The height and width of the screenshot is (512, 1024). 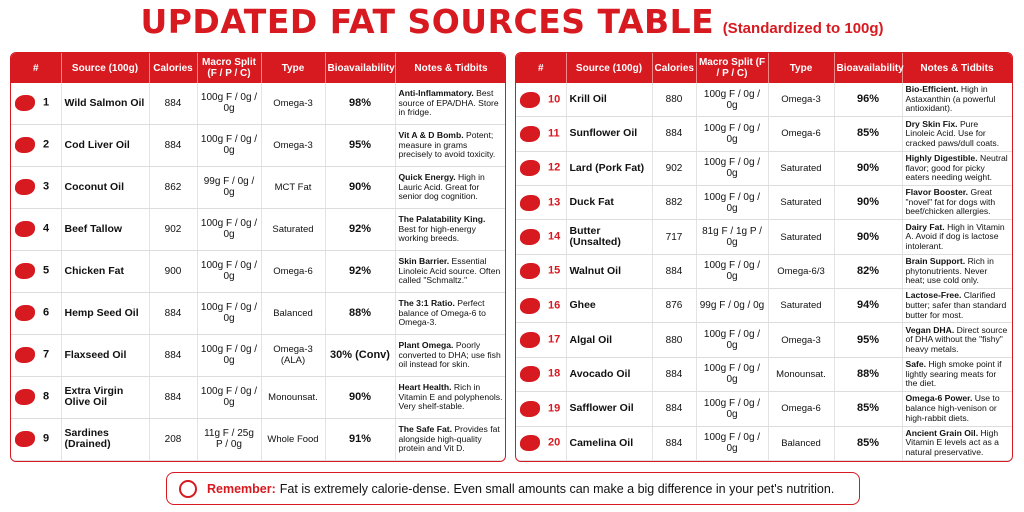 I want to click on row-number: 20, so click(x=554, y=442).